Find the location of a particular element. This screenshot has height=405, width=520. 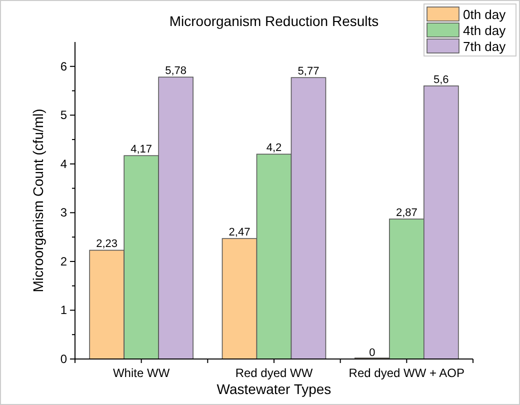

data-label: 5,6 is located at coordinates (441, 80).